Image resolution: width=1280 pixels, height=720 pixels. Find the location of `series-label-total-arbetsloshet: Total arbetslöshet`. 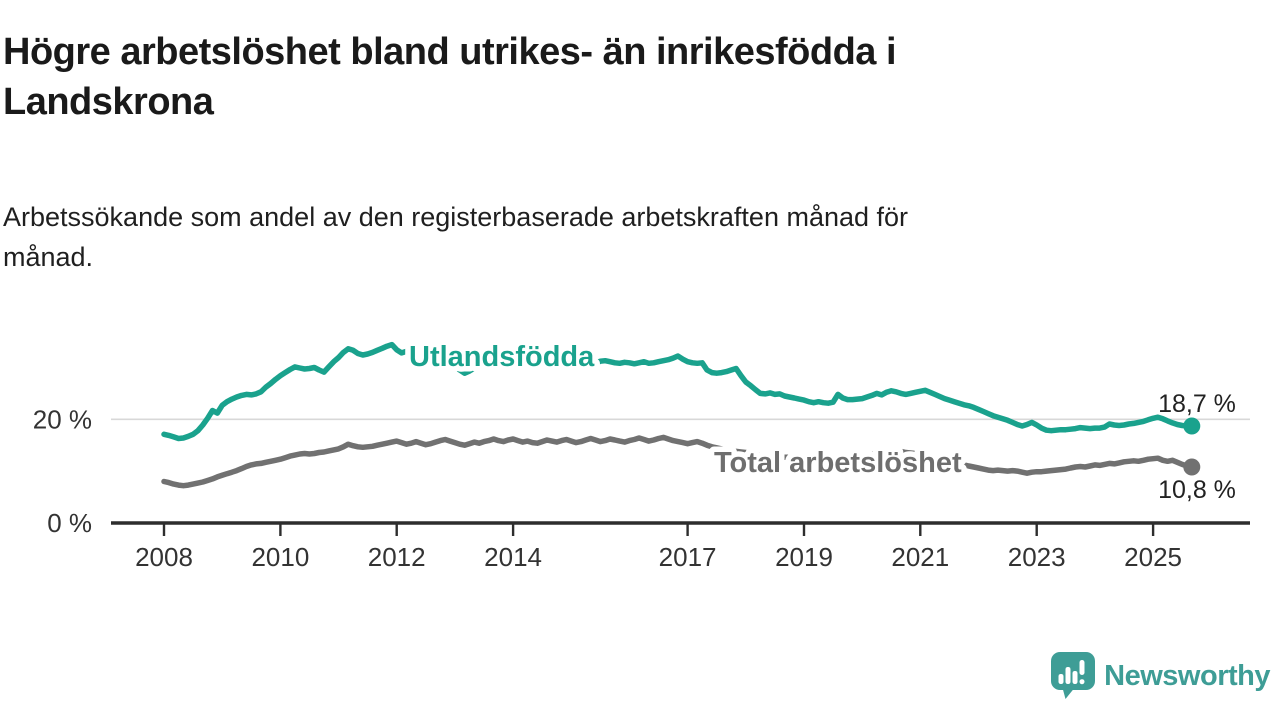

series-label-total-arbetsloshet: Total arbetslöshet is located at coordinates (838, 463).